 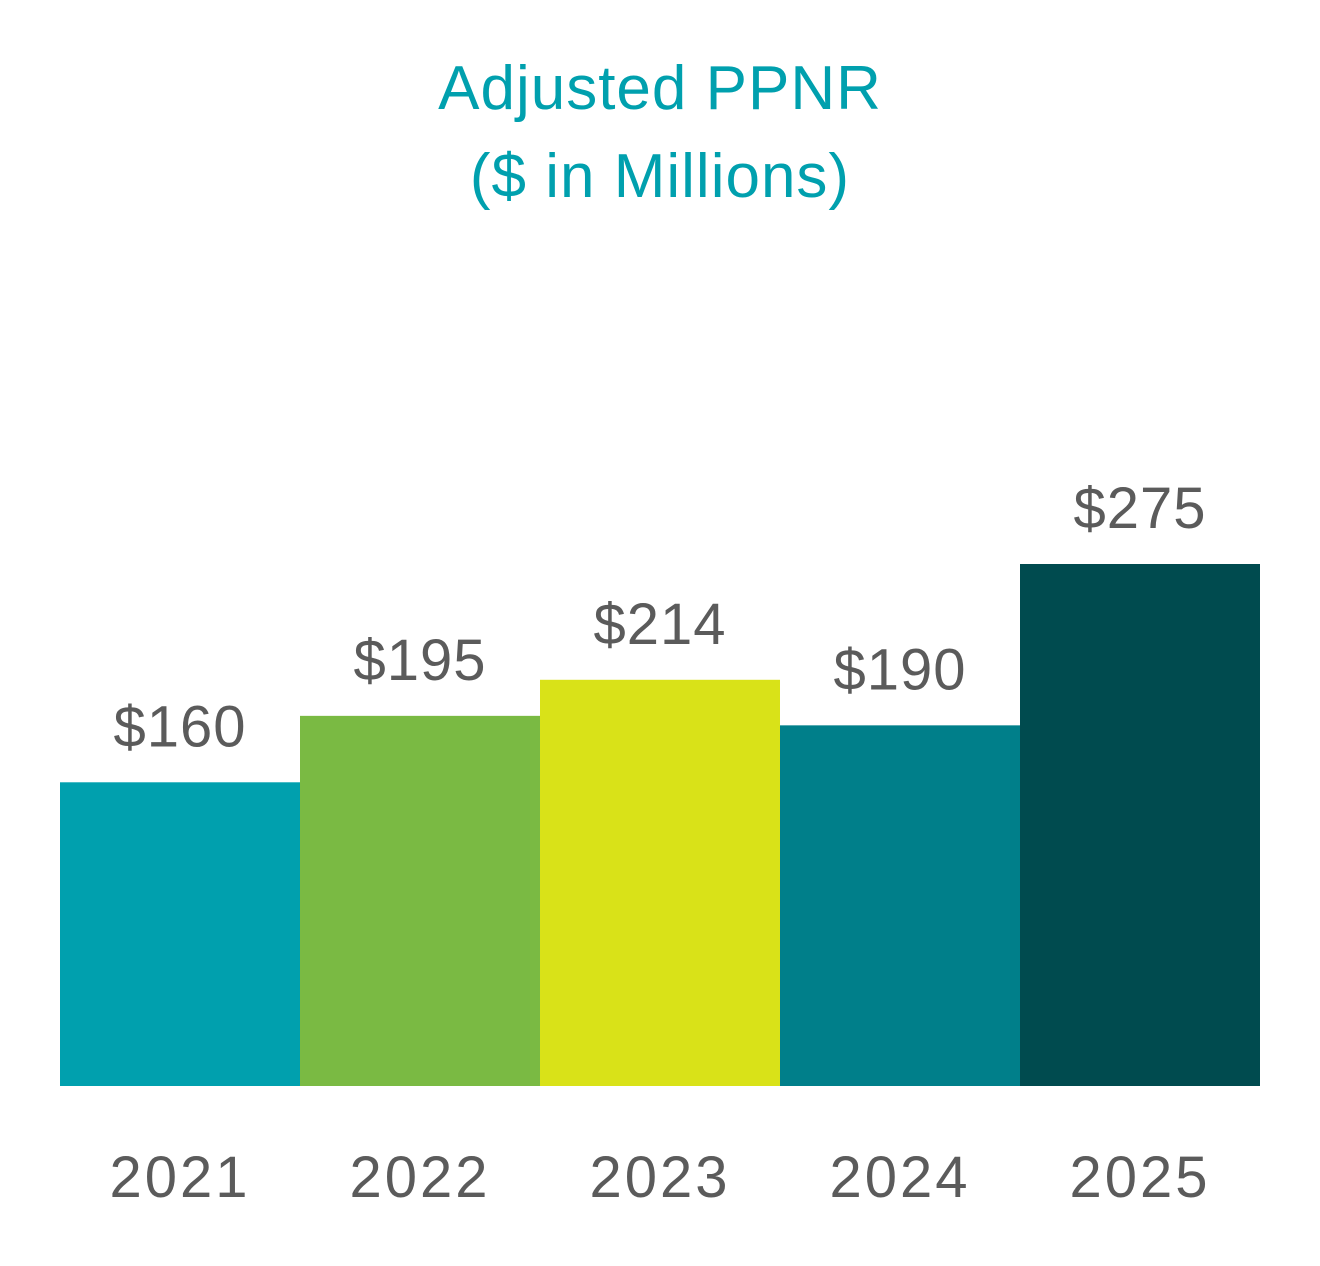 I want to click on category-label-2023: 2023, so click(x=659, y=1177).